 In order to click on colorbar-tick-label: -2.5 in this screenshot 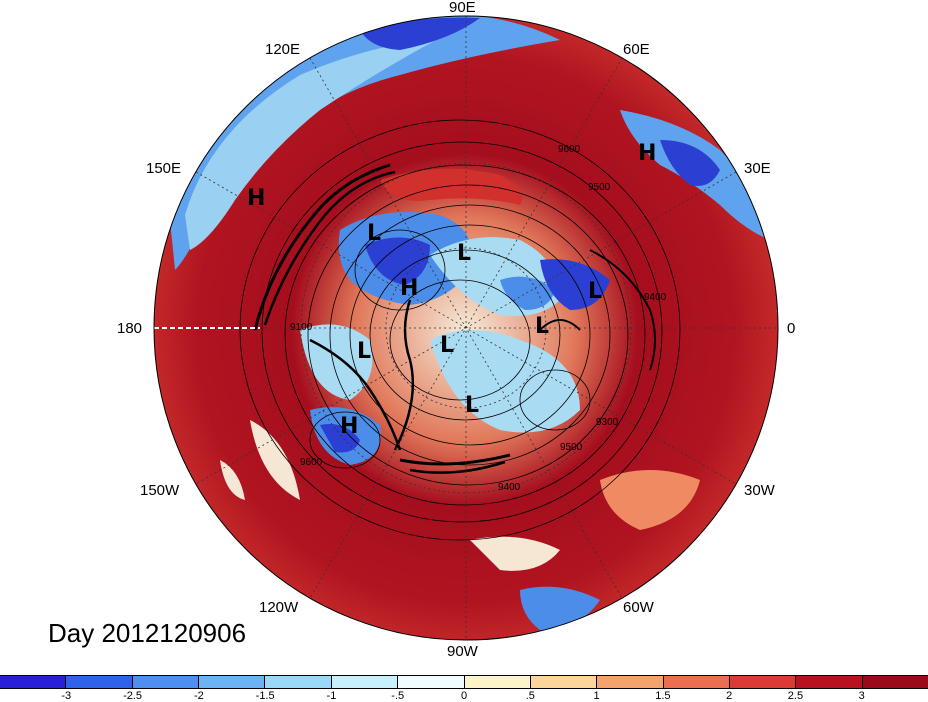, I will do `click(133, 696)`.